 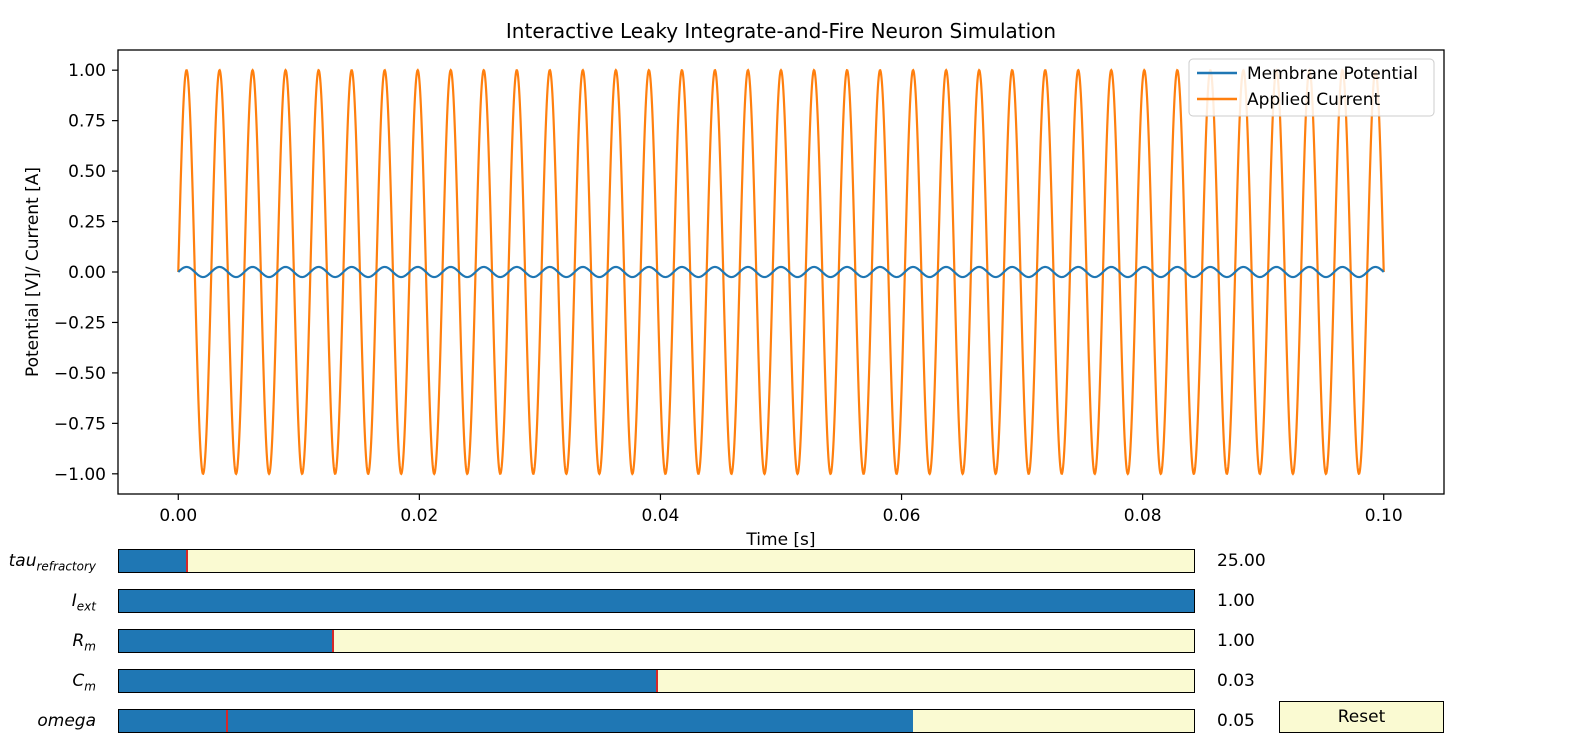 I want to click on slider-label-cm: Cm, so click(x=84, y=682).